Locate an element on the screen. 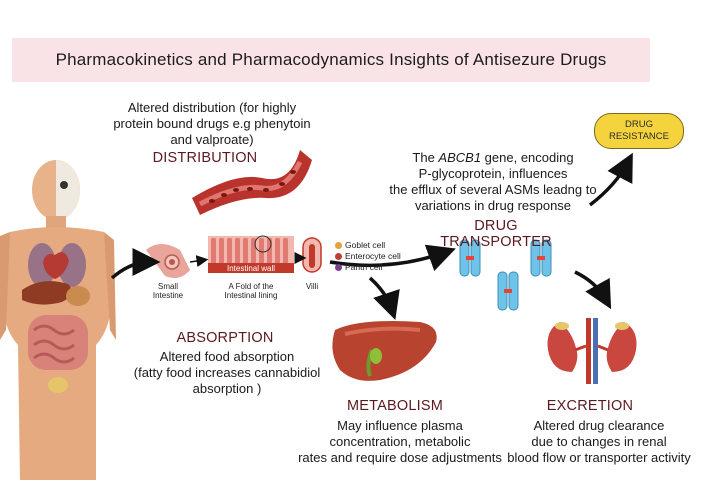  liver-illustration is located at coordinates (384, 351).